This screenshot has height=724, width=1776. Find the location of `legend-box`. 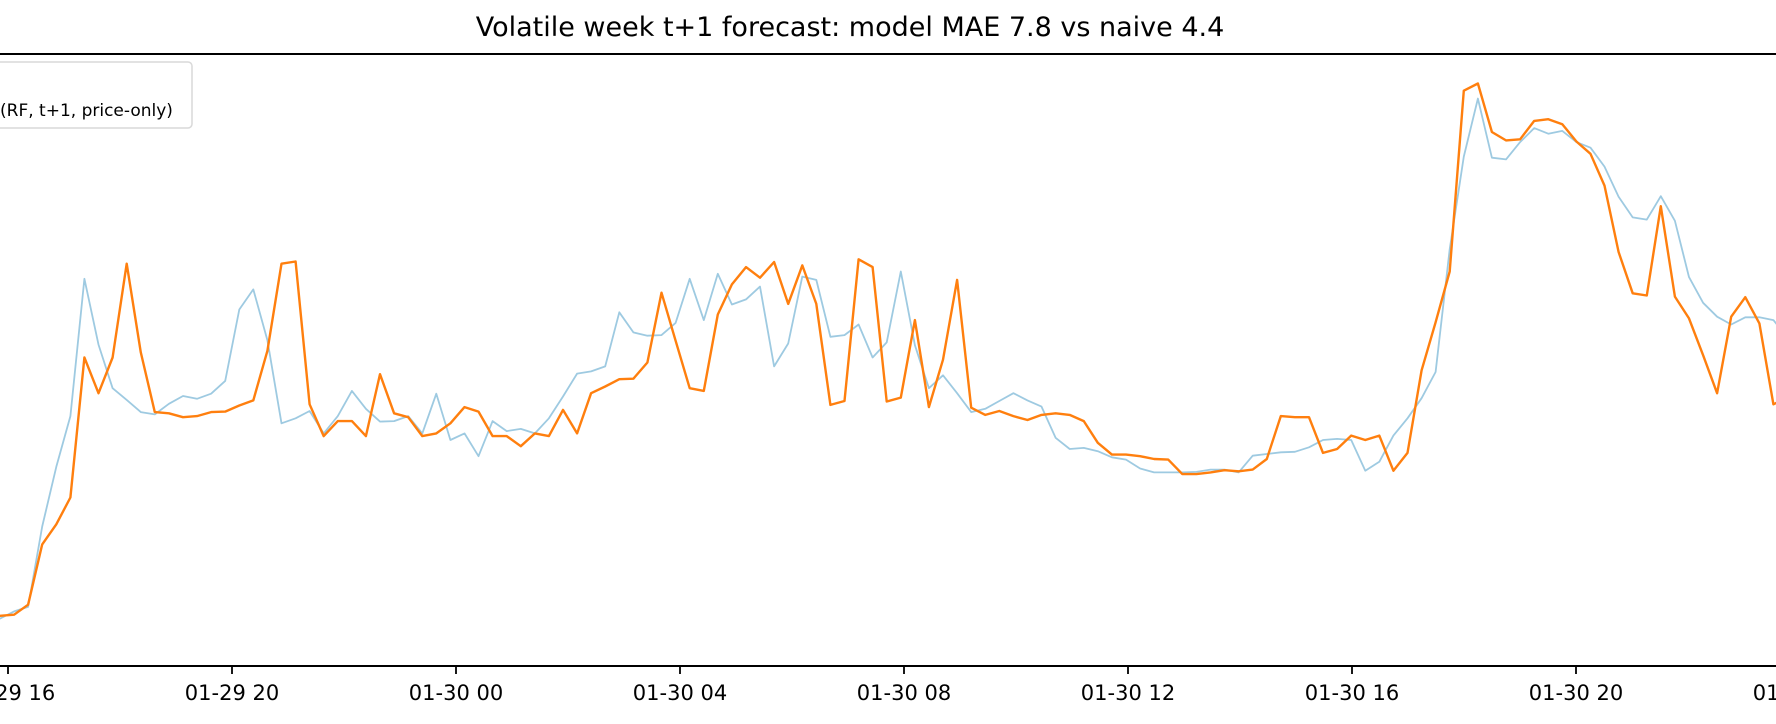

legend-box is located at coordinates (96, 95).